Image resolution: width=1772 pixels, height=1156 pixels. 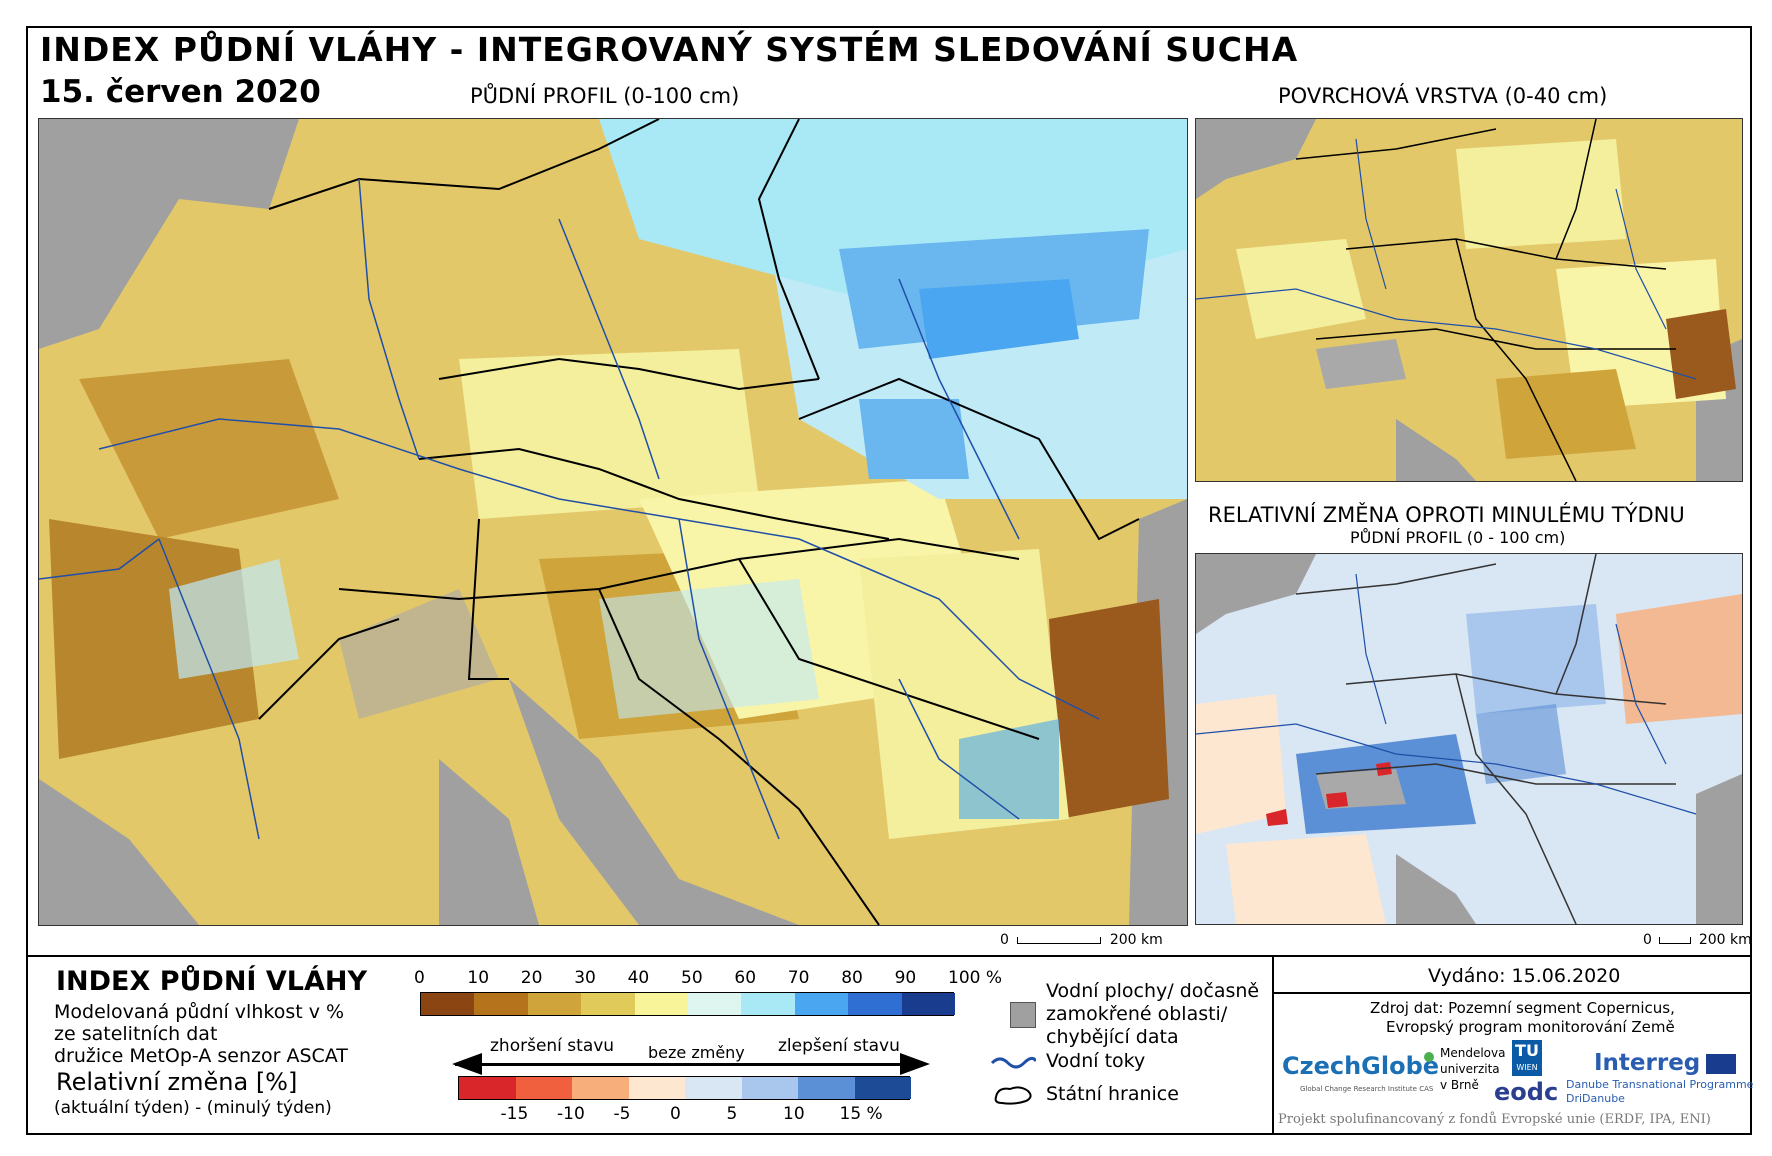 What do you see at coordinates (1136, 940) in the screenshot?
I see `main-scale-length: 200 km` at bounding box center [1136, 940].